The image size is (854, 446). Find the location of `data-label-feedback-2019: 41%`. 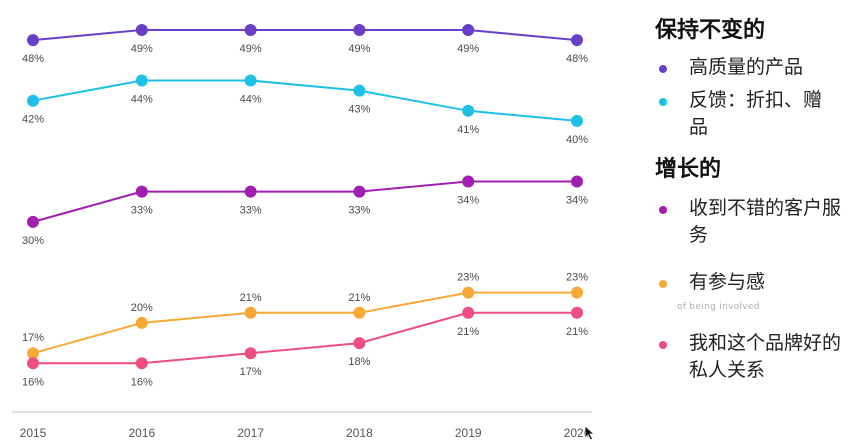

data-label-feedback-2019: 41% is located at coordinates (468, 130).